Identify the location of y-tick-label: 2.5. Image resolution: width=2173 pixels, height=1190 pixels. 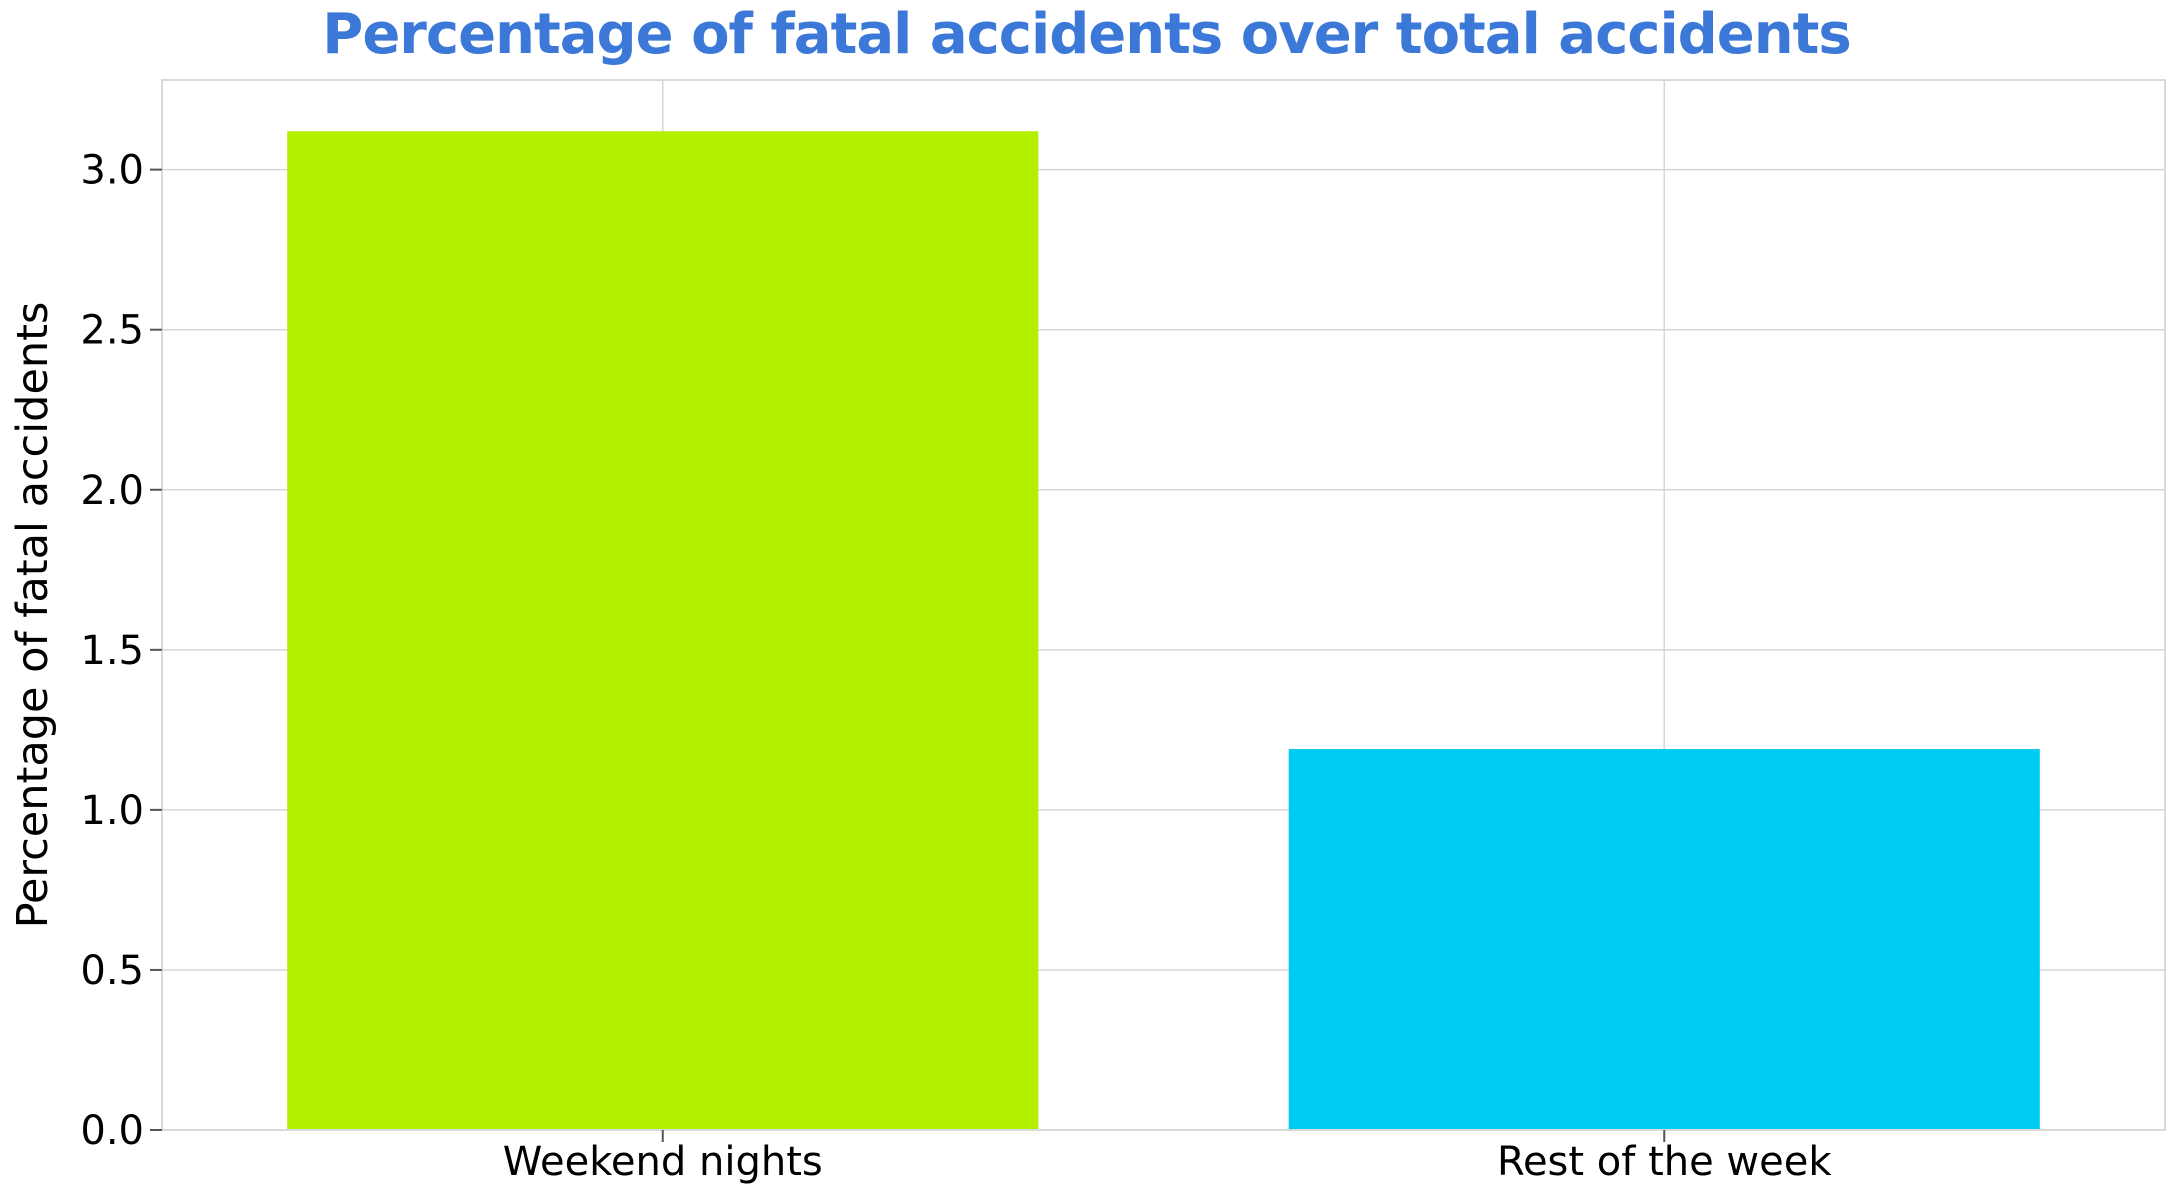
(112, 331).